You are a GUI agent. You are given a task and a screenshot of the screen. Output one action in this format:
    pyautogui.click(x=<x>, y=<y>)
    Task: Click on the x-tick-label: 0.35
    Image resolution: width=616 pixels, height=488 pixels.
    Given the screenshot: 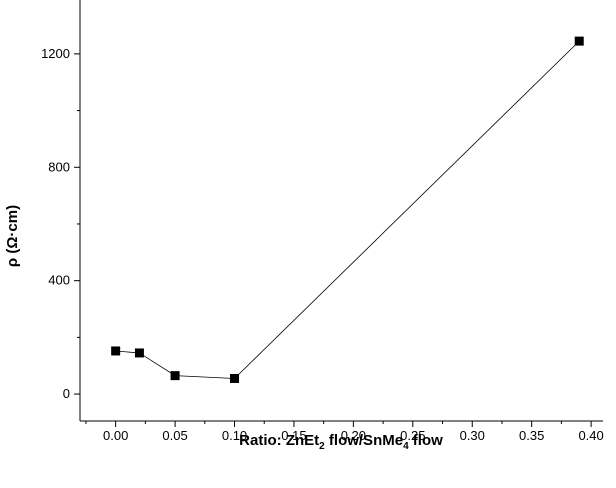 What is the action you would take?
    pyautogui.click(x=531, y=435)
    